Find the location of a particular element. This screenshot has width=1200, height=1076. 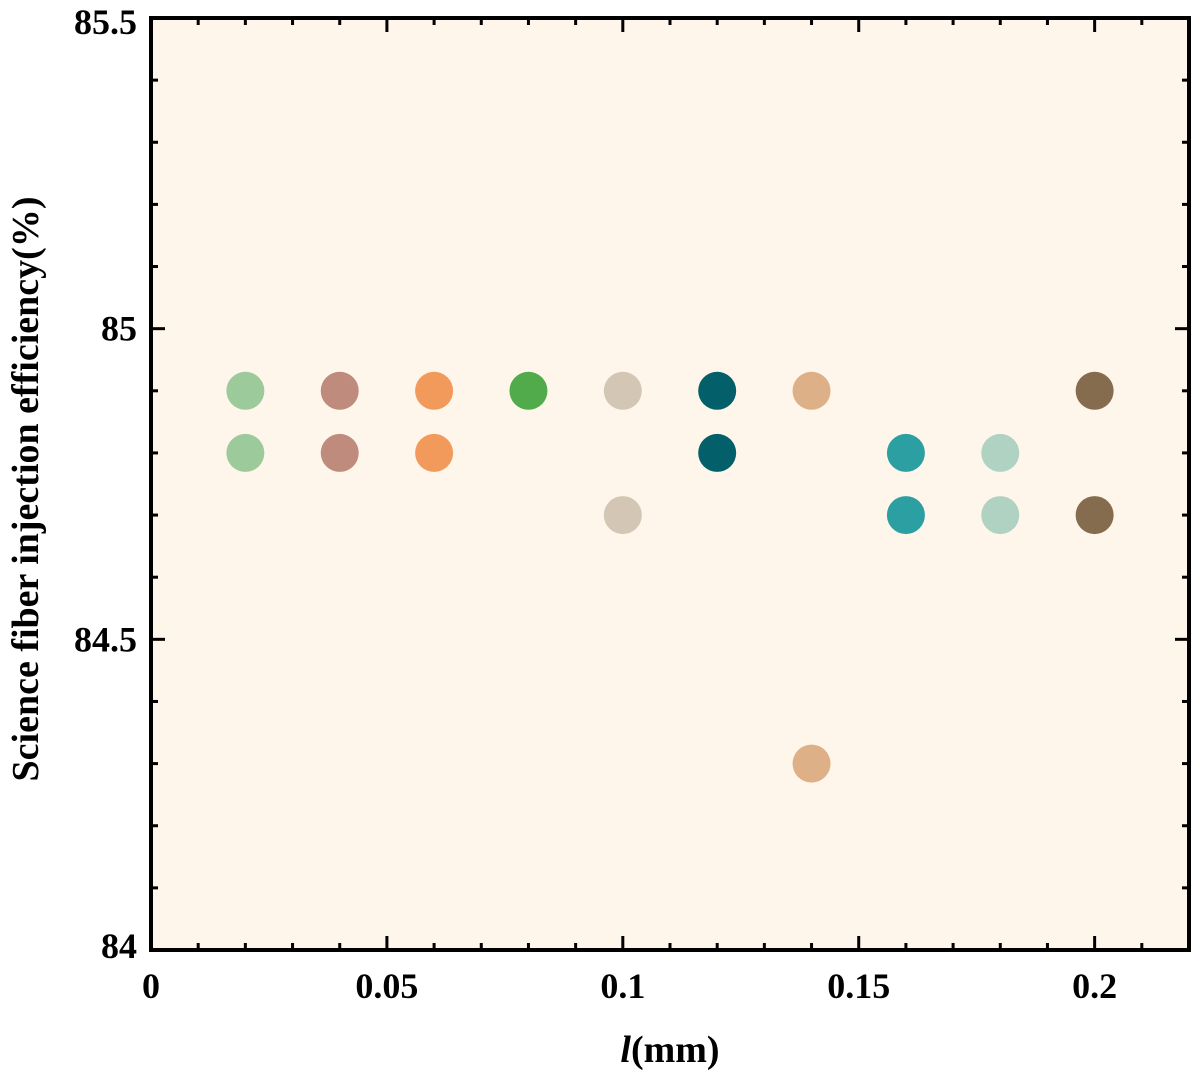

x-axis-label: l(mm) is located at coordinates (669, 1050).